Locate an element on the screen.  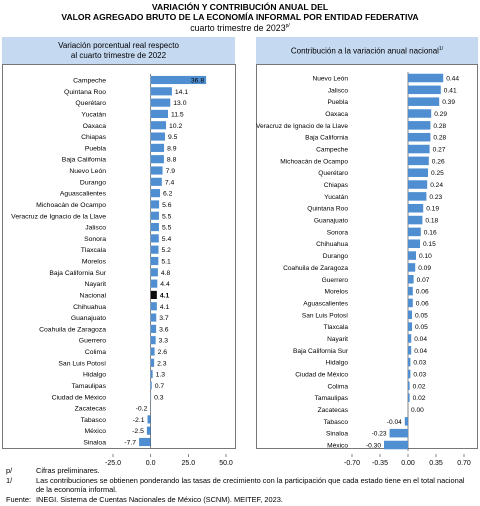
left-value-label: 5.2 is located at coordinates (167, 250).